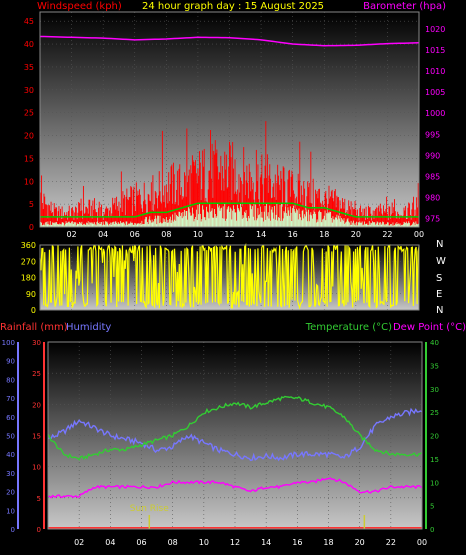  Describe the element at coordinates (293, 234) in the screenshot. I see `wind-x-tick: 16` at that location.